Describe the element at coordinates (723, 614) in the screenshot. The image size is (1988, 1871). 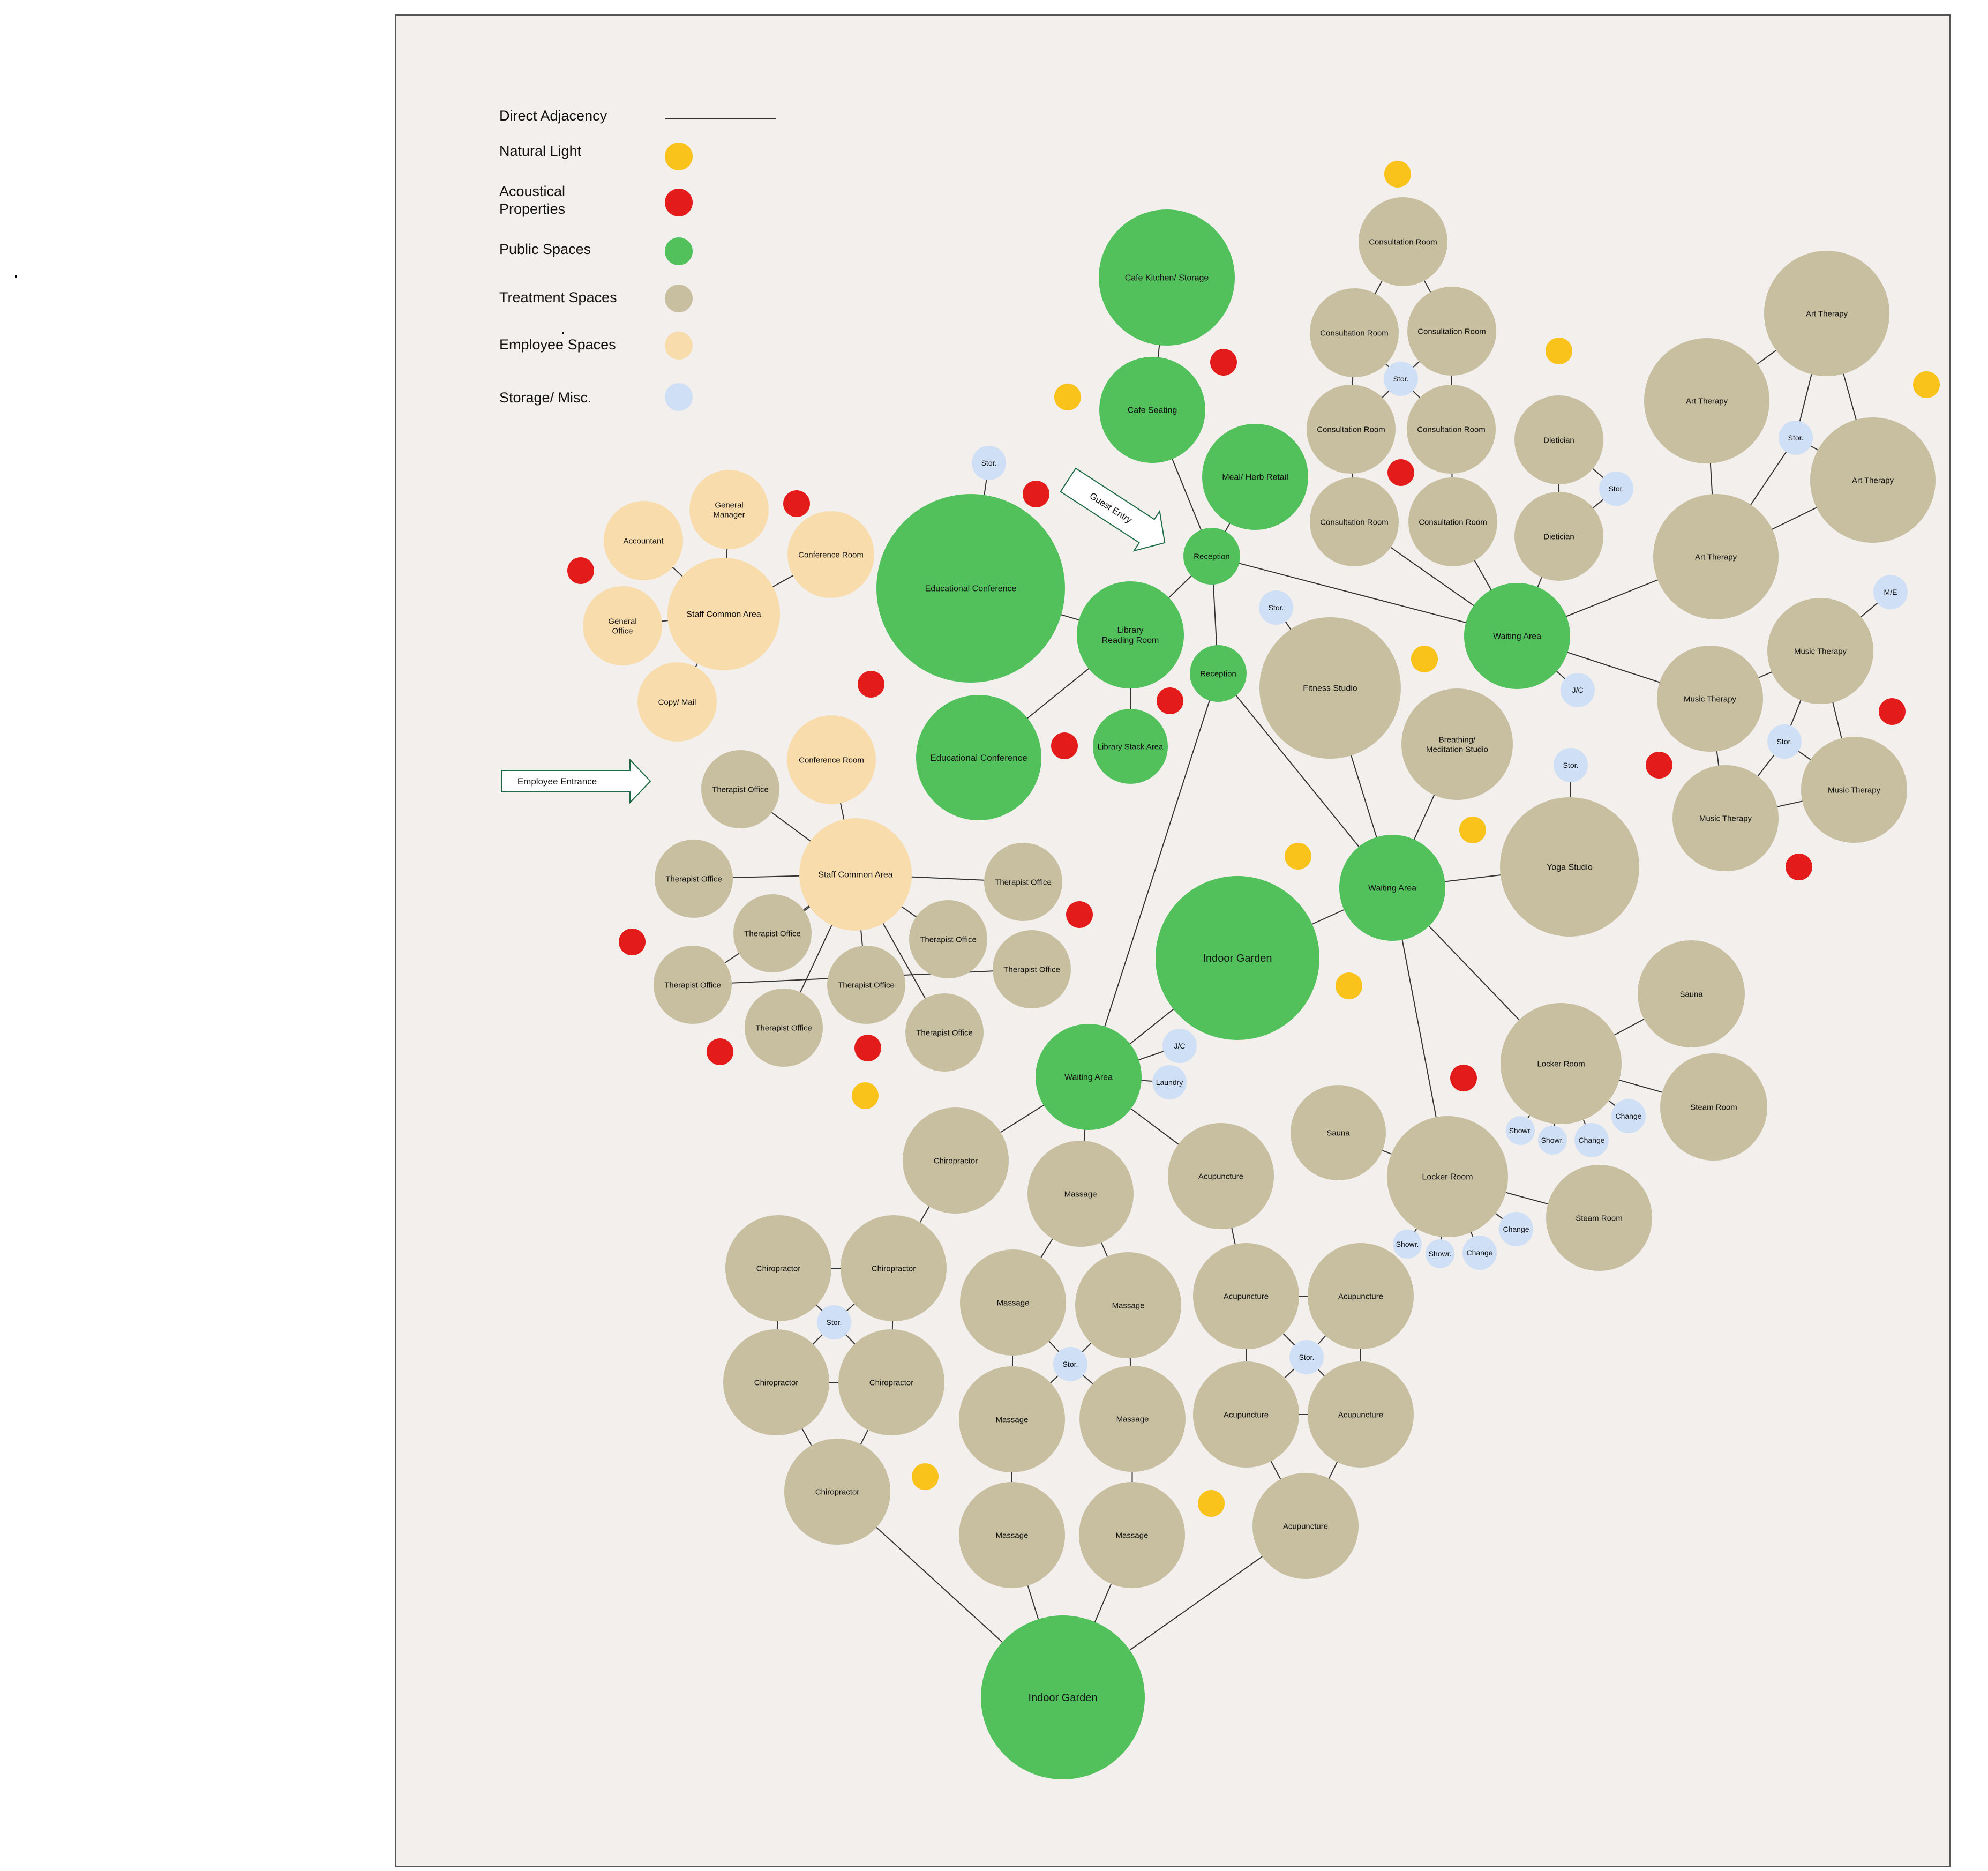
I see `space-staff-common1: Staff Common Area` at that location.